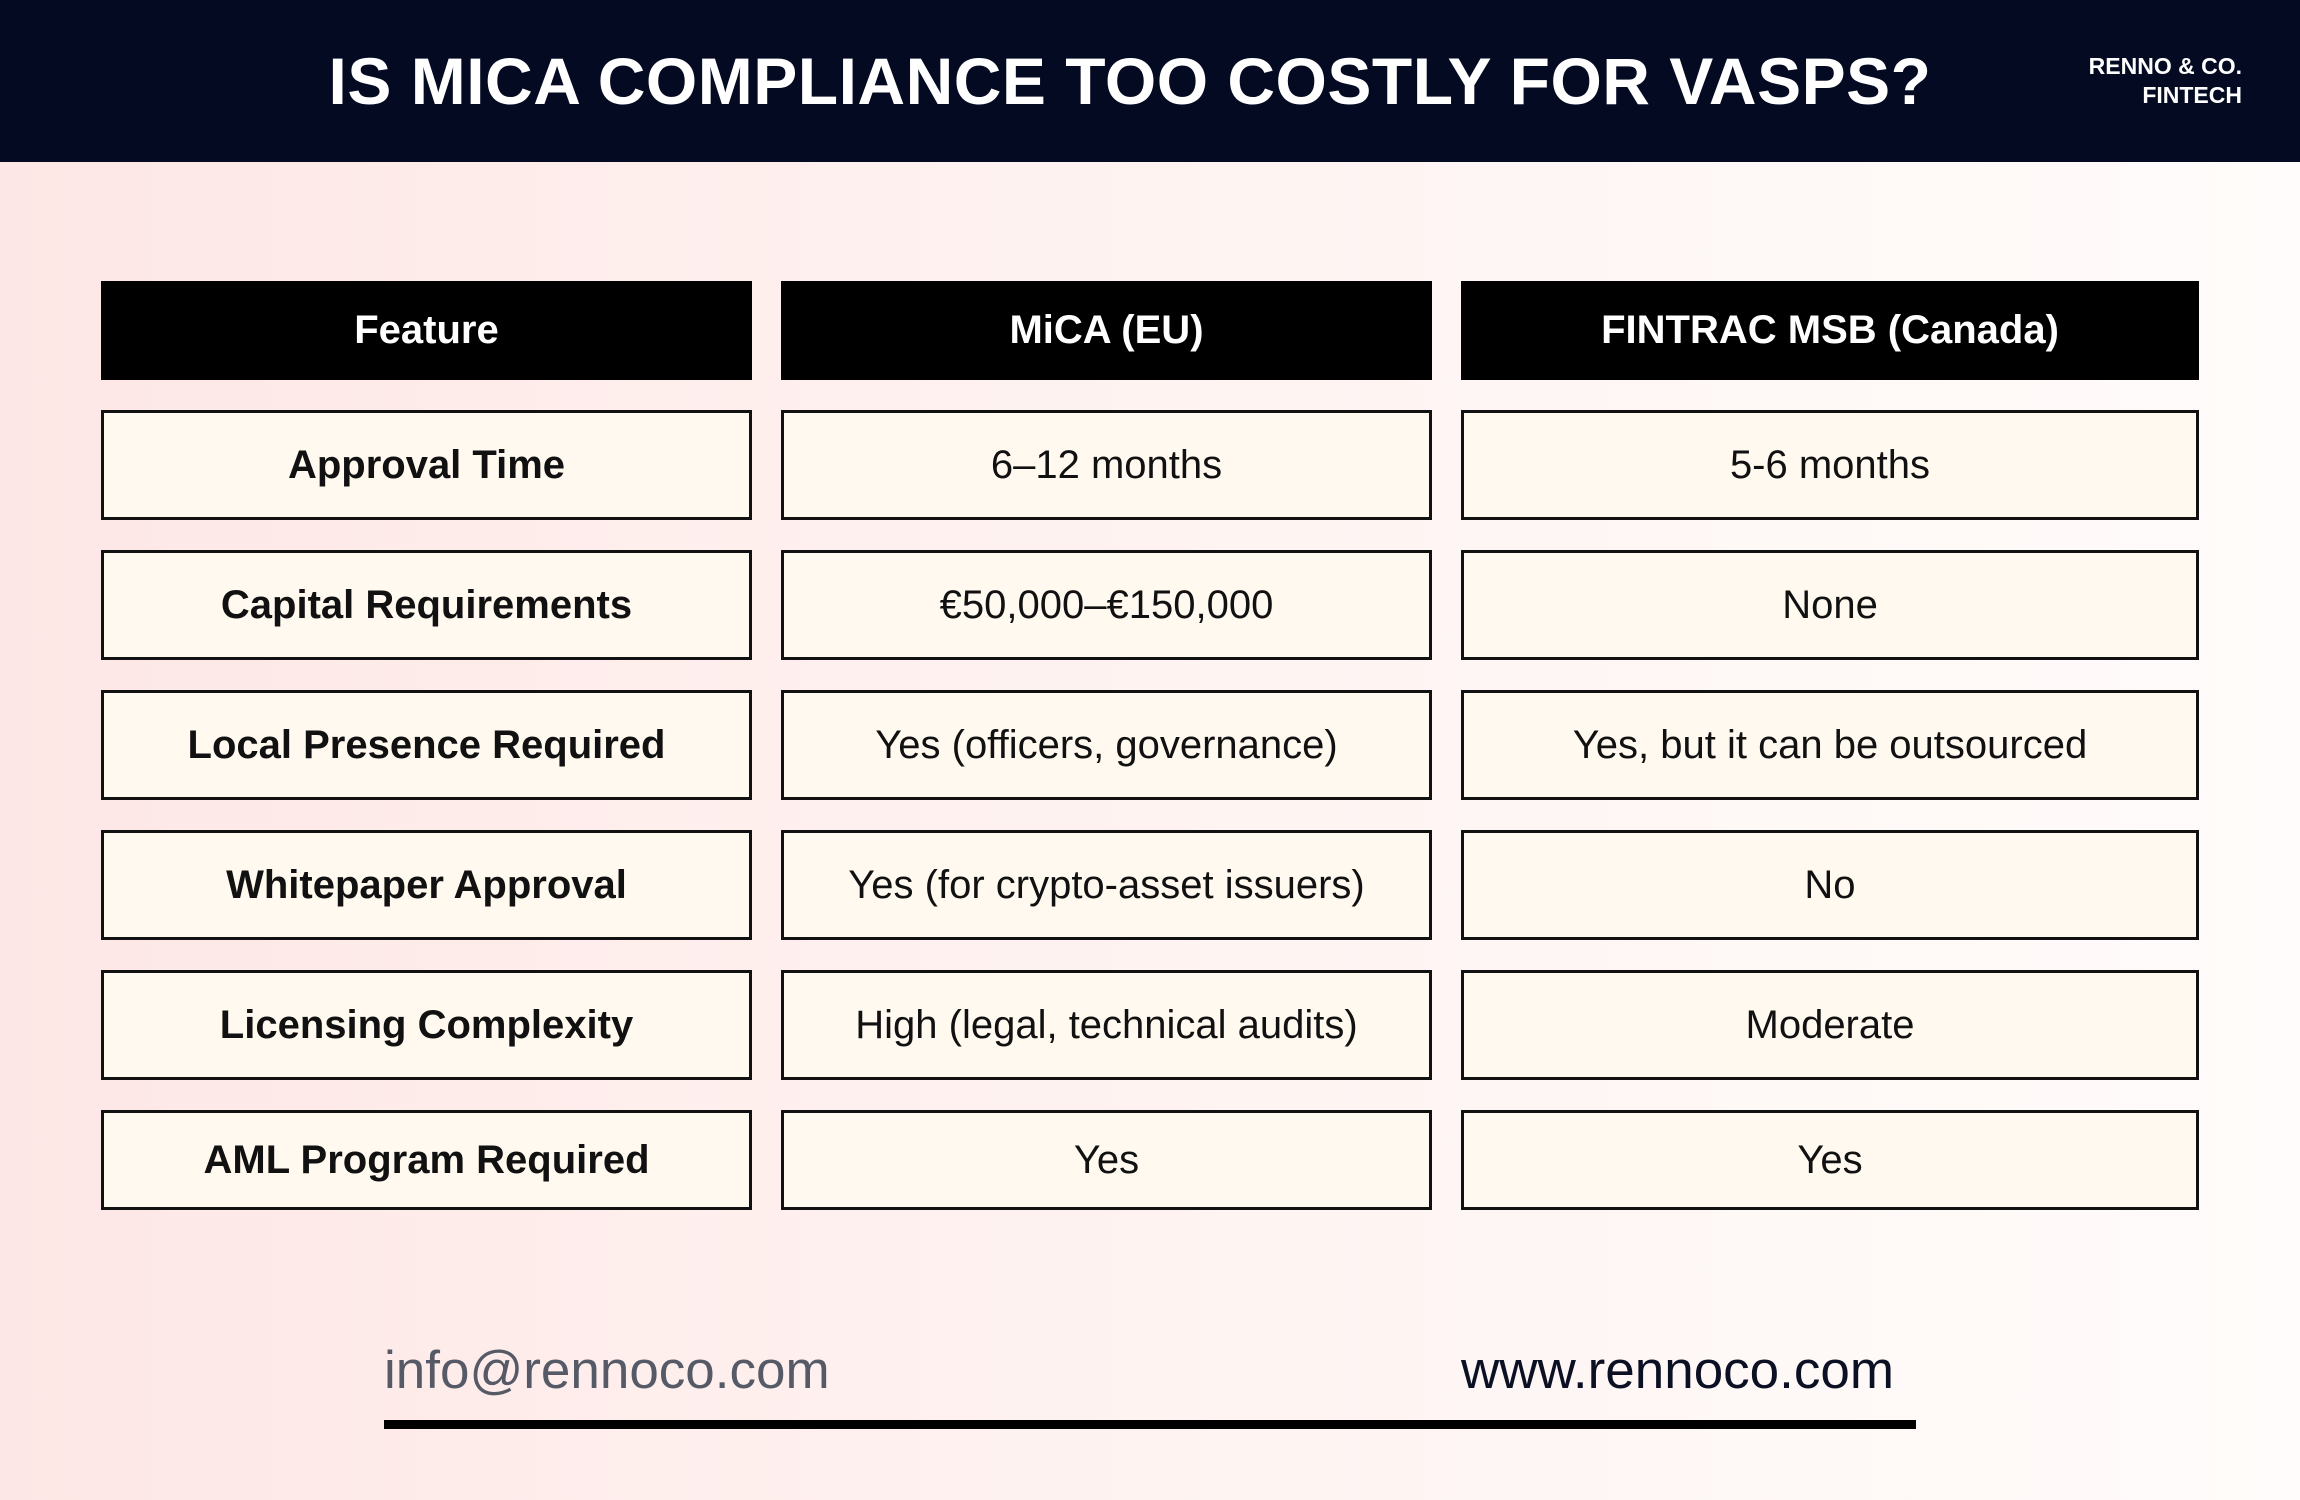 The height and width of the screenshot is (1500, 2300). What do you see at coordinates (1106, 1025) in the screenshot?
I see `row-mica-cell: High (legal, technical audits)` at bounding box center [1106, 1025].